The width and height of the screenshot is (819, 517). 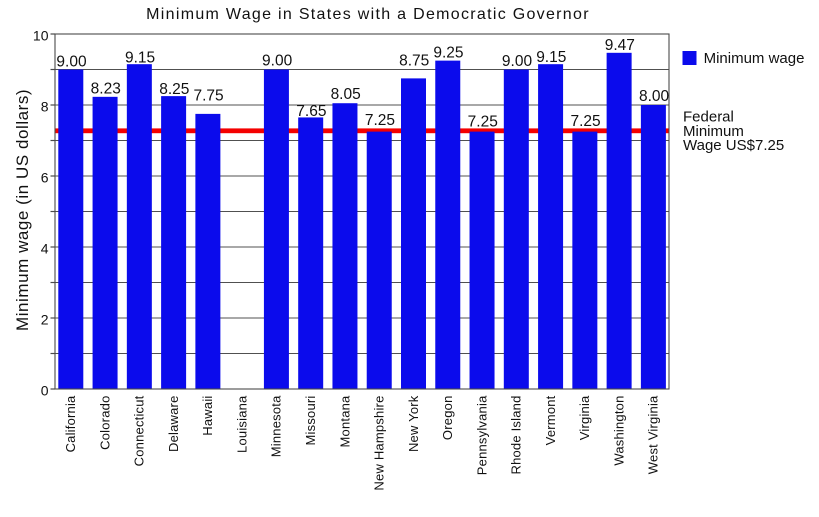 What do you see at coordinates (344, 421) in the screenshot?
I see `svg-text: Montana` at bounding box center [344, 421].